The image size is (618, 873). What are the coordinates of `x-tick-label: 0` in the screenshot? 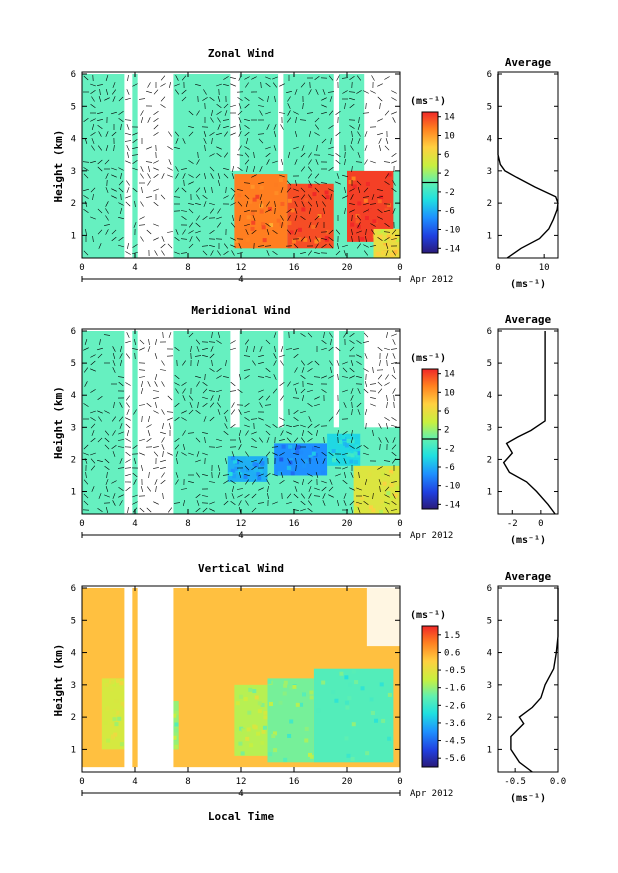 It's located at (399, 268).